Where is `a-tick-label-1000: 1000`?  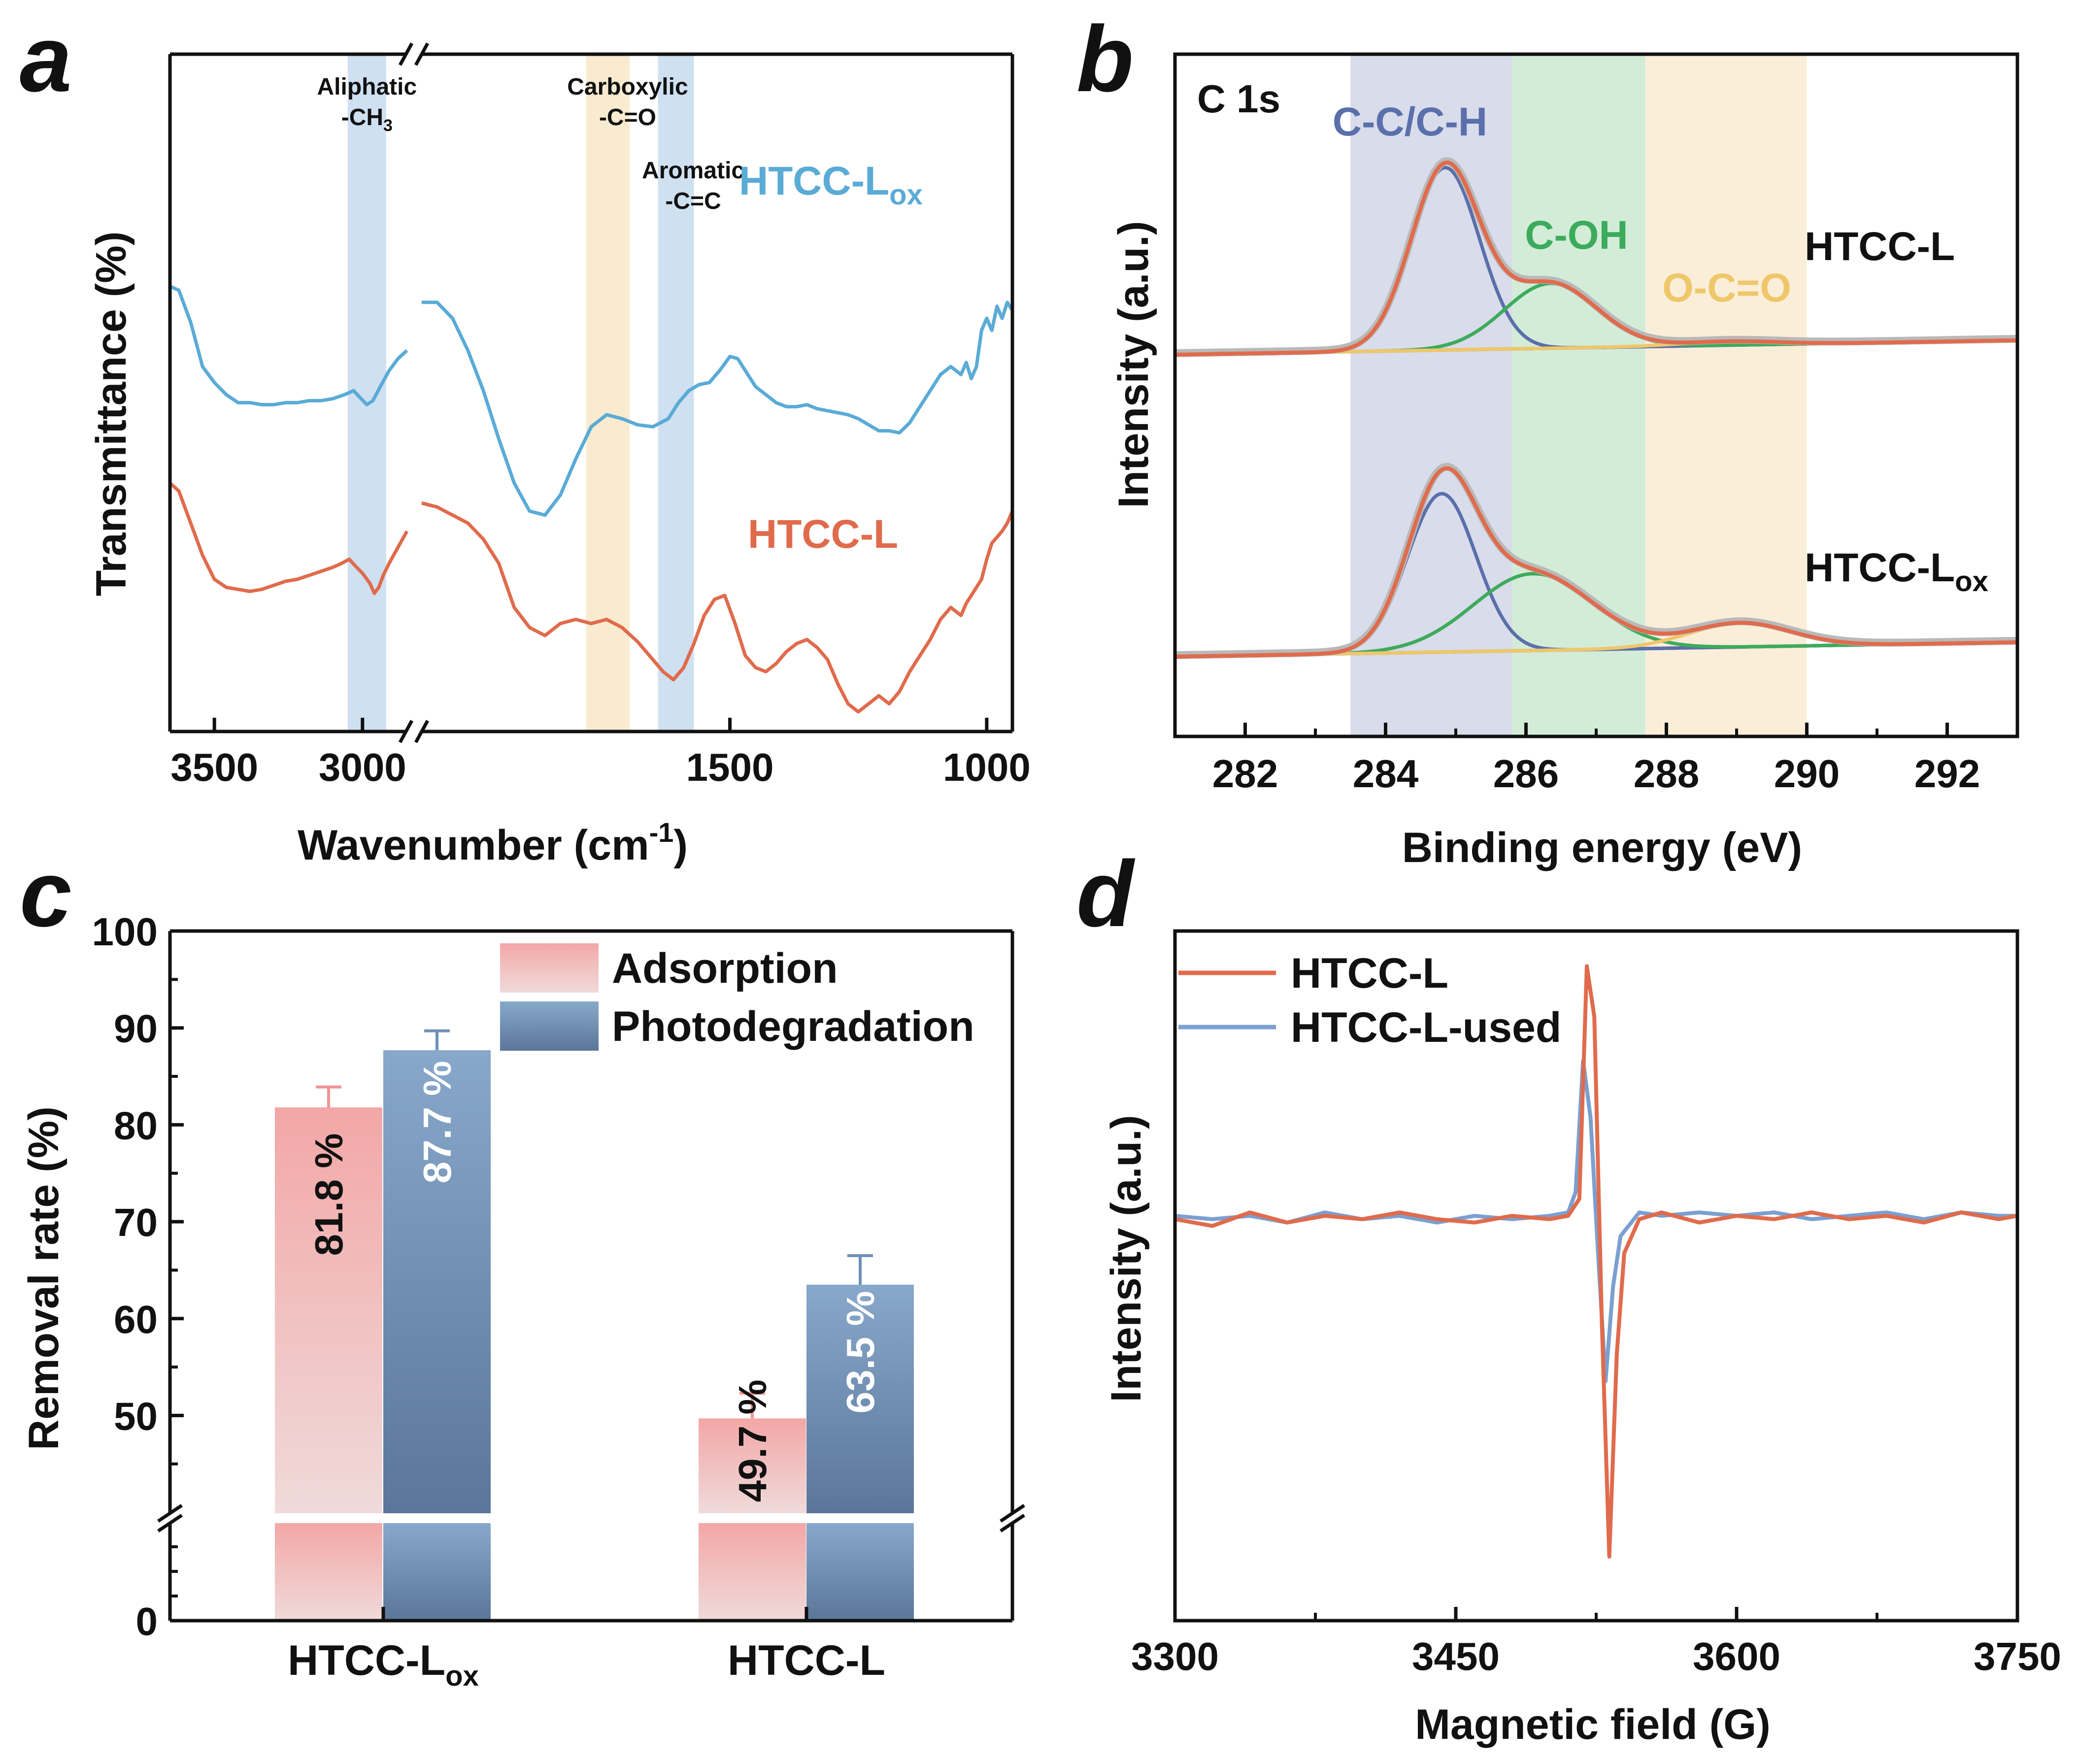
a-tick-label-1000: 1000 is located at coordinates (987, 767).